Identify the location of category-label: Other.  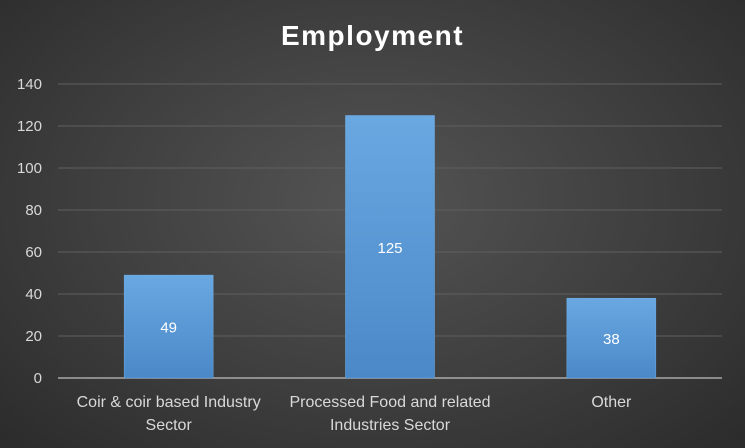
(611, 402).